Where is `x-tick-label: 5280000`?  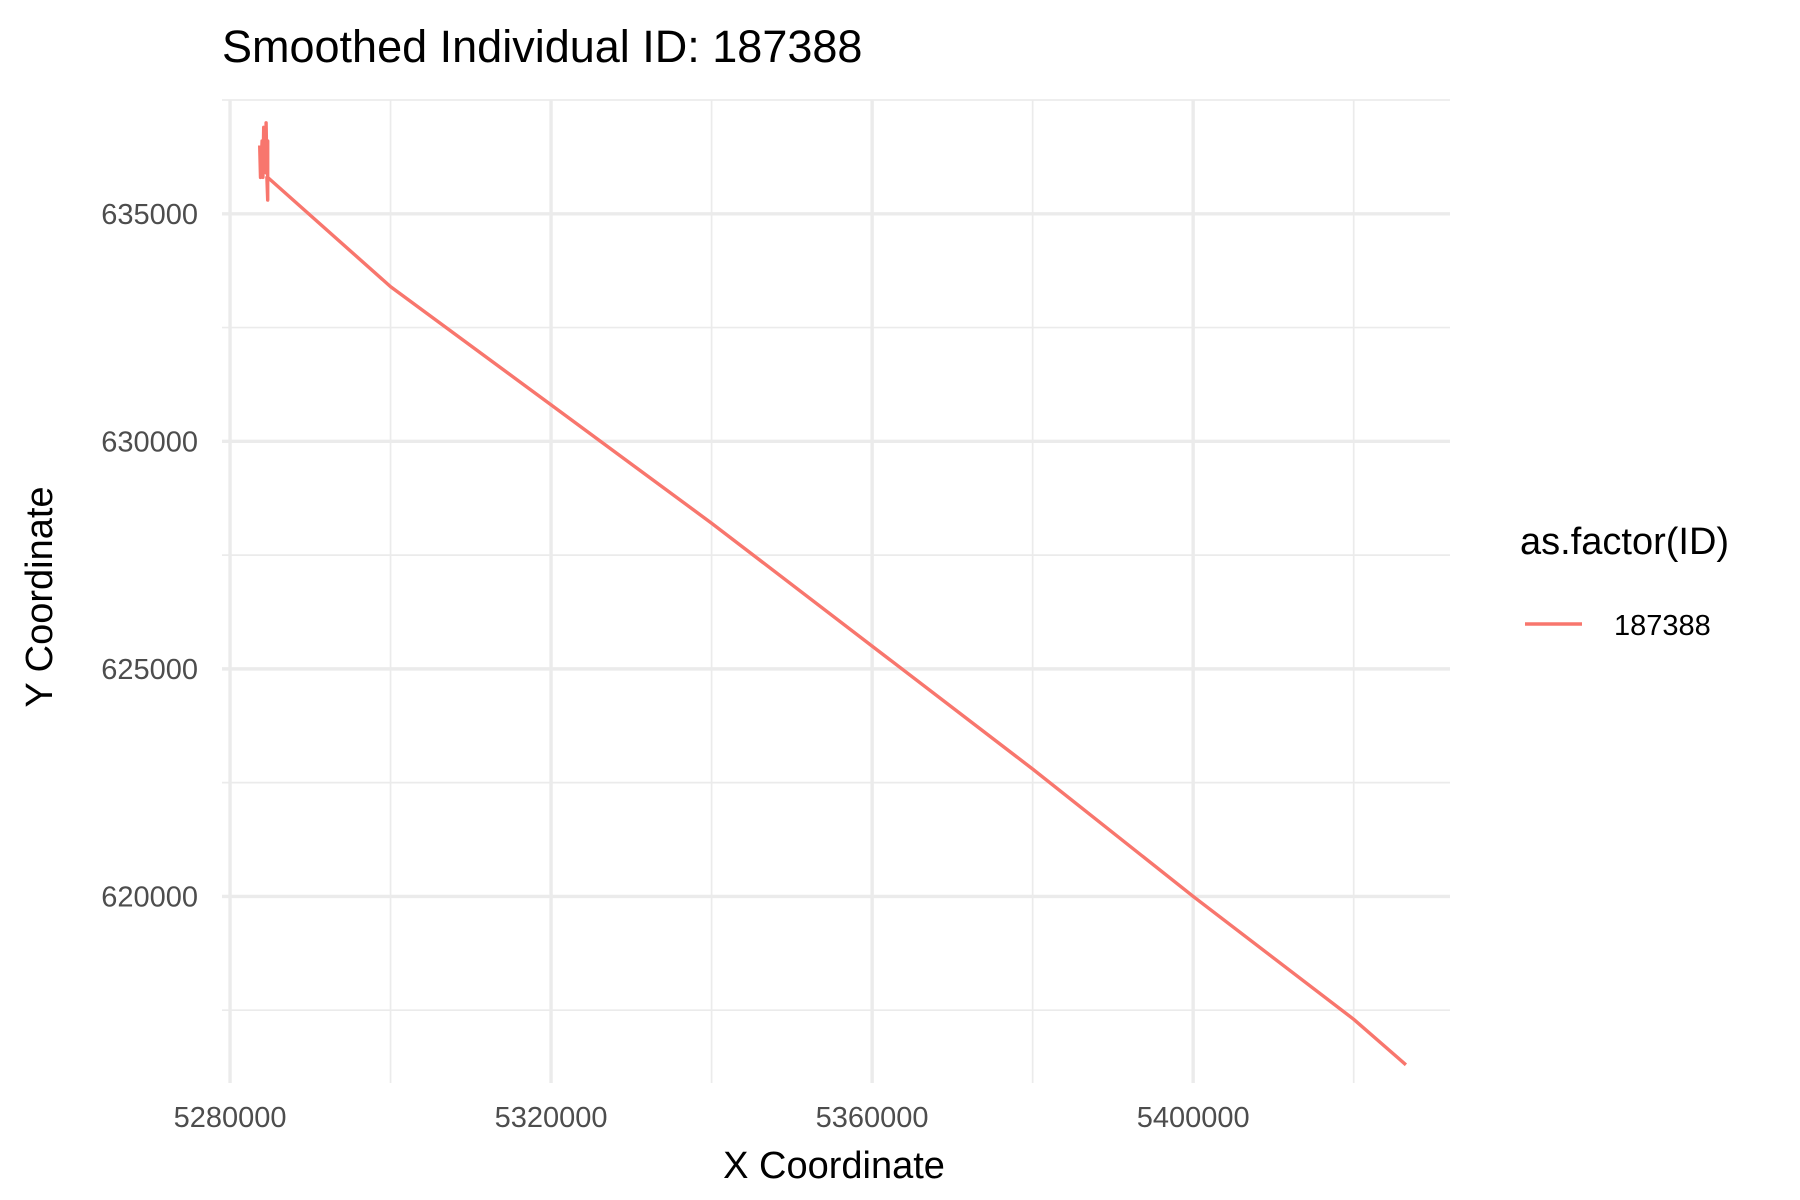 x-tick-label: 5280000 is located at coordinates (230, 1118).